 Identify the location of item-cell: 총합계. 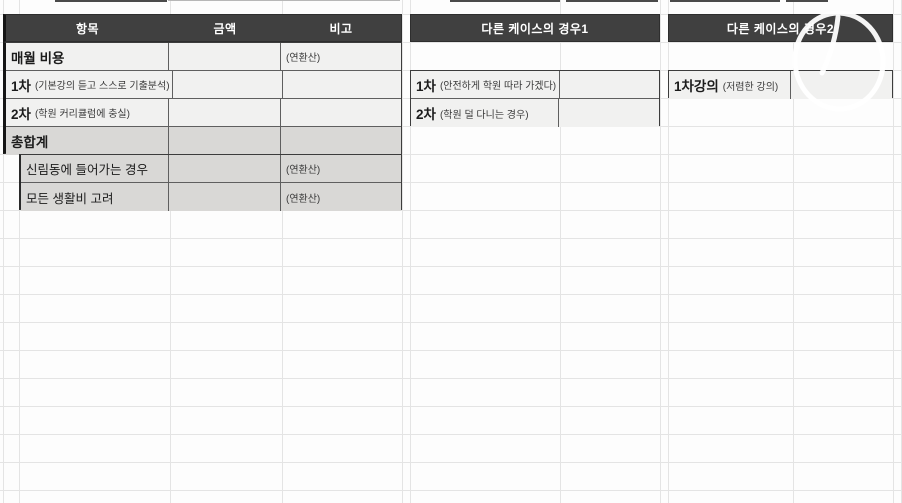
(87, 141).